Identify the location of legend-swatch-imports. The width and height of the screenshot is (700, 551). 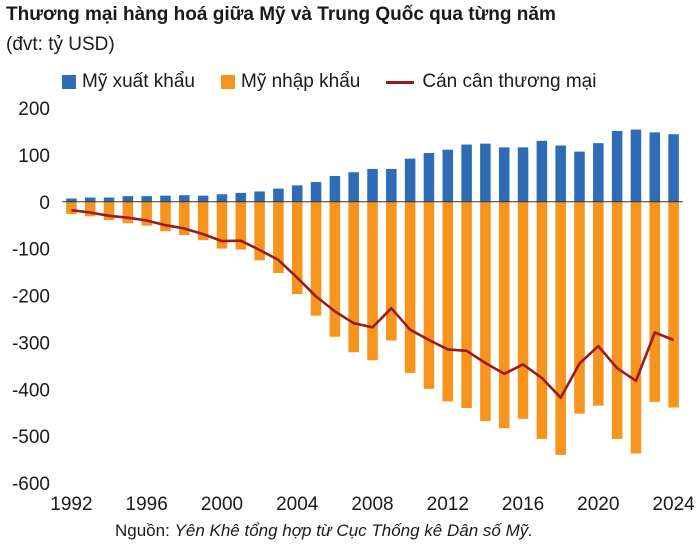
(228, 82).